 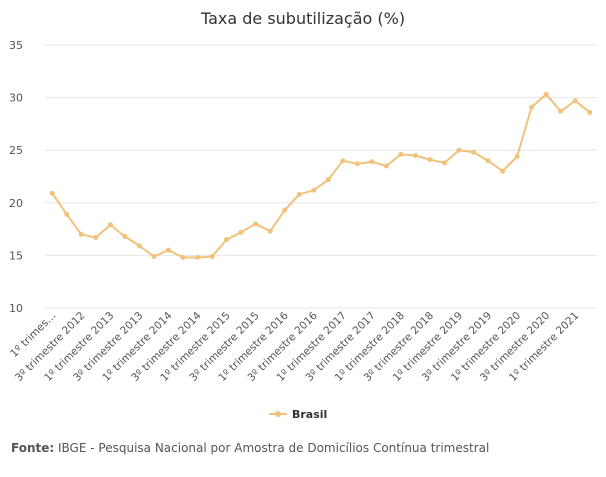 What do you see at coordinates (16, 308) in the screenshot?
I see `y-tick-label: 10` at bounding box center [16, 308].